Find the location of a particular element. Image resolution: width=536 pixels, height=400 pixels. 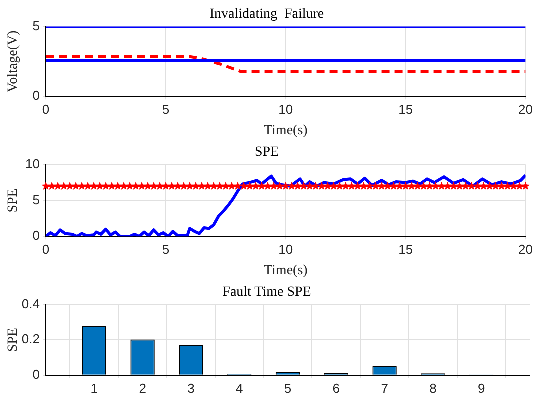

chart-title: Invalidating Failure is located at coordinates (267, 14).